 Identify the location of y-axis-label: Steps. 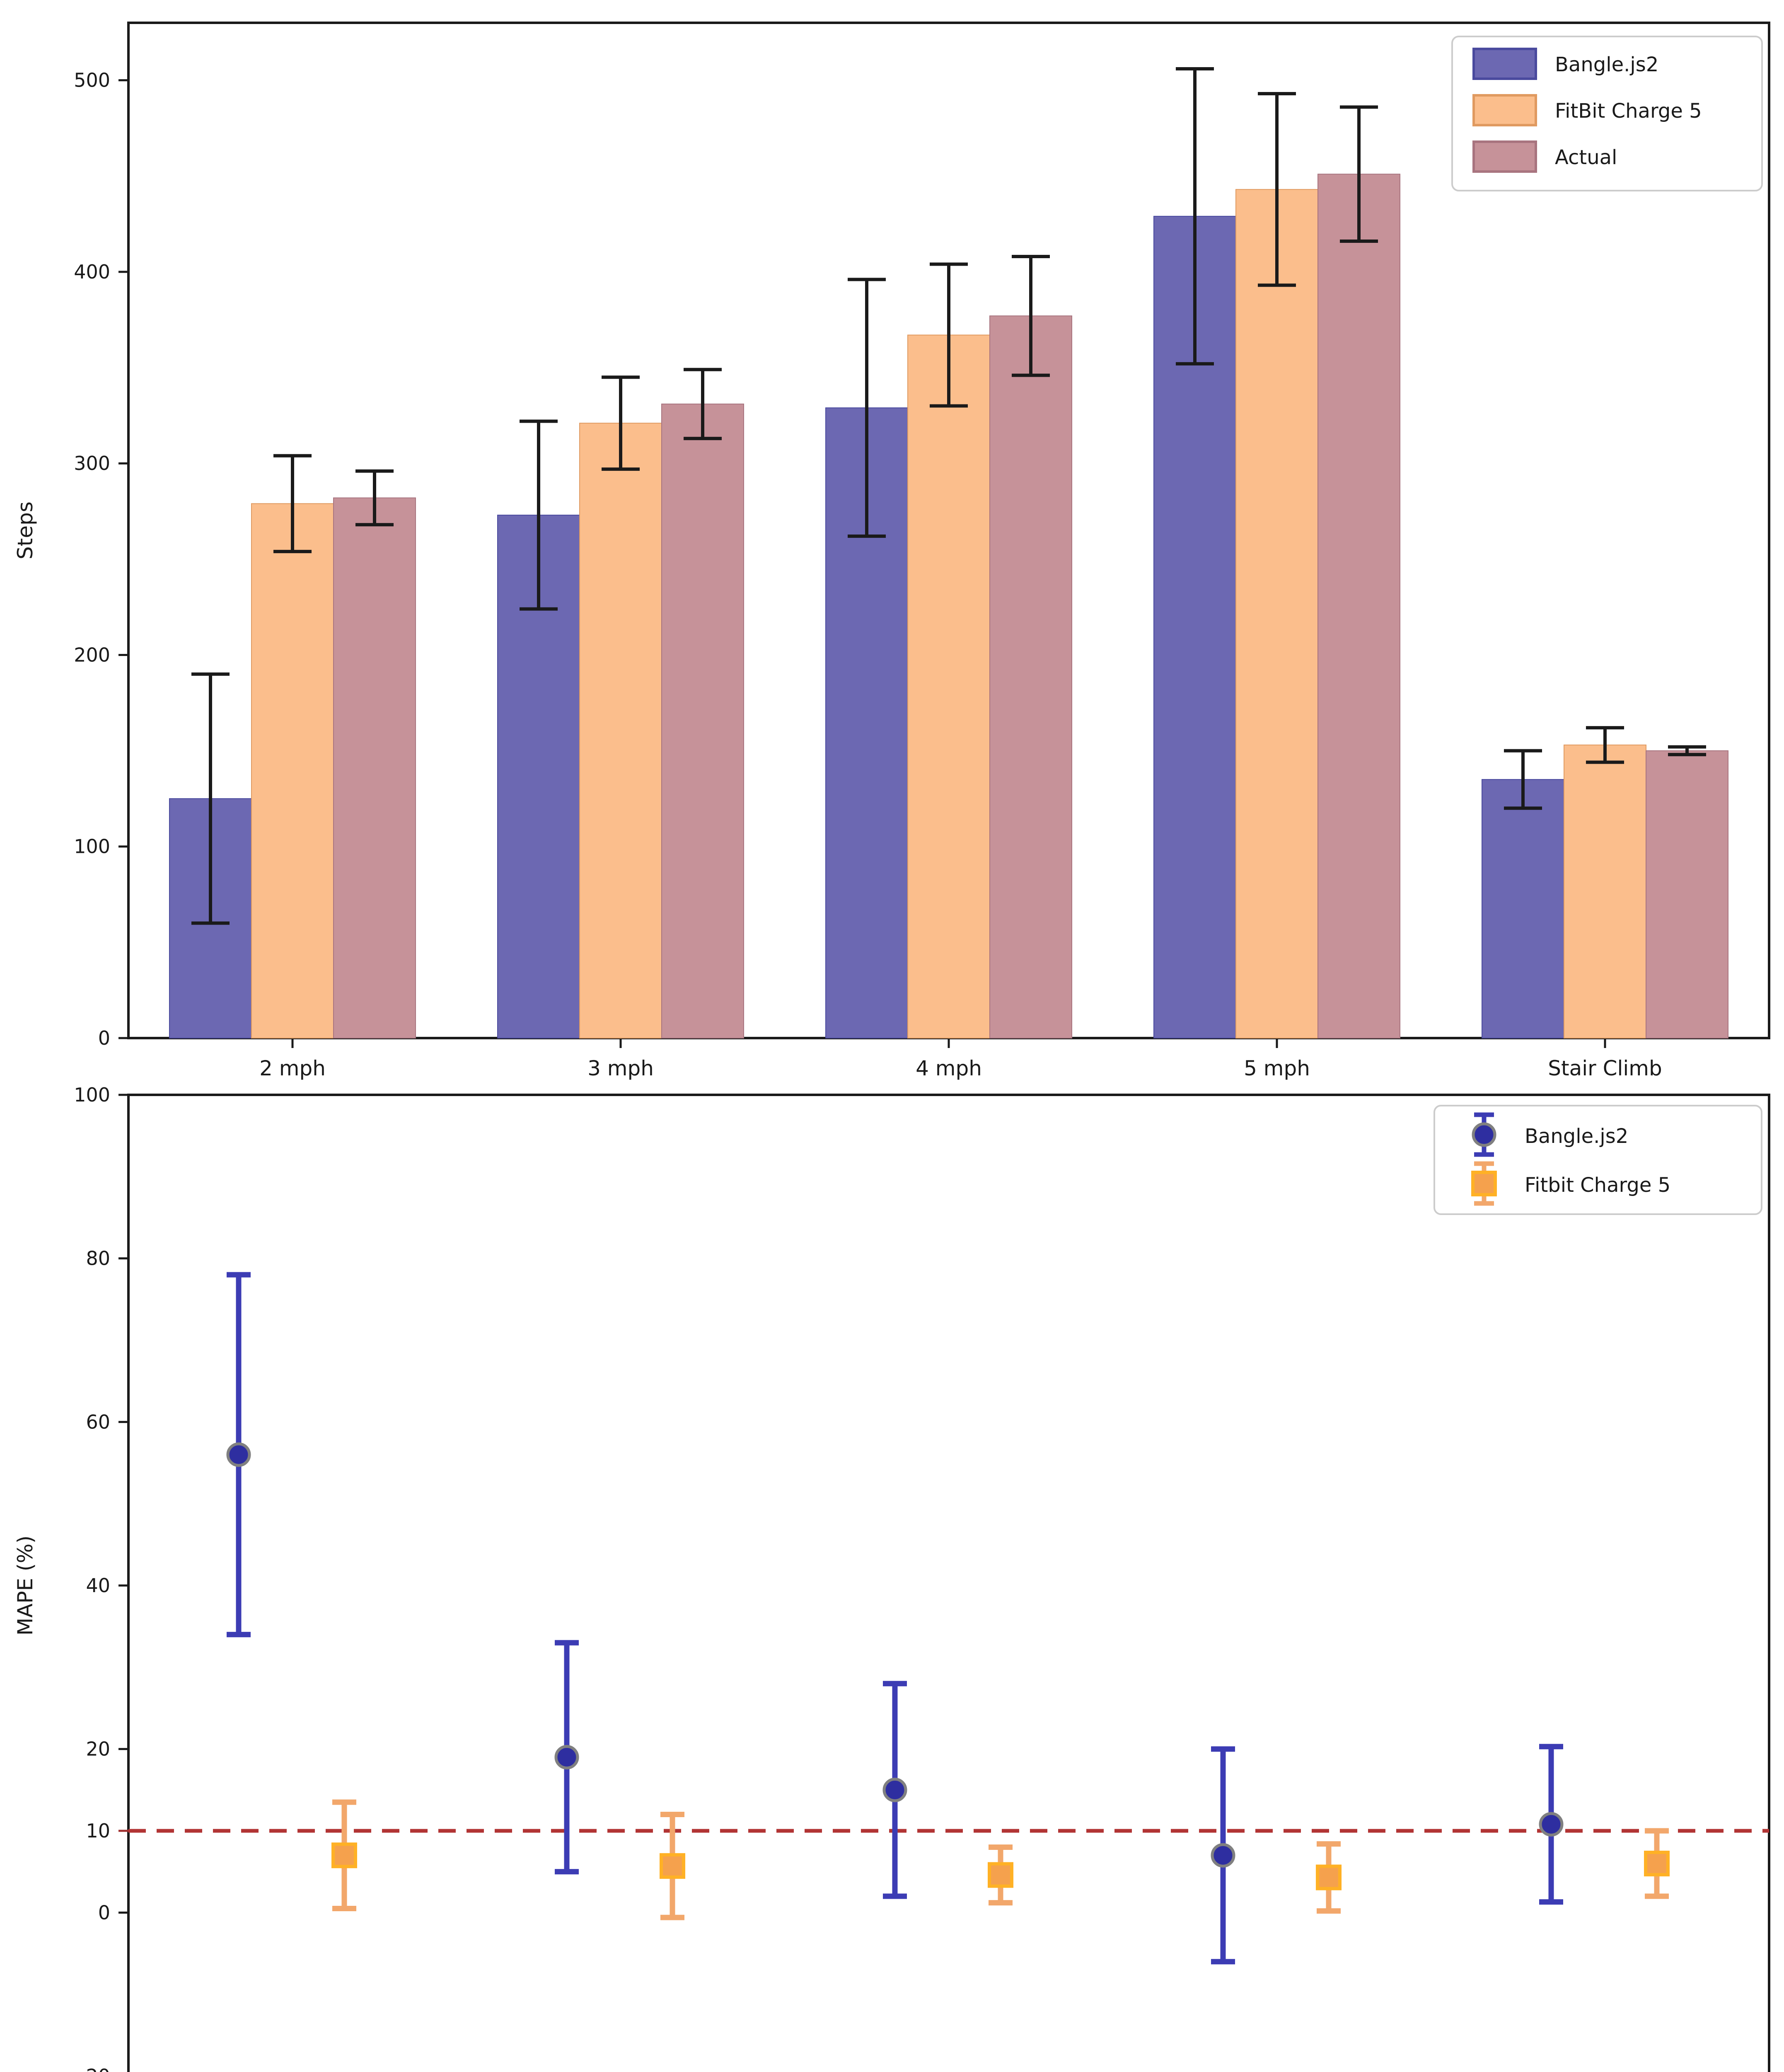
(25, 530).